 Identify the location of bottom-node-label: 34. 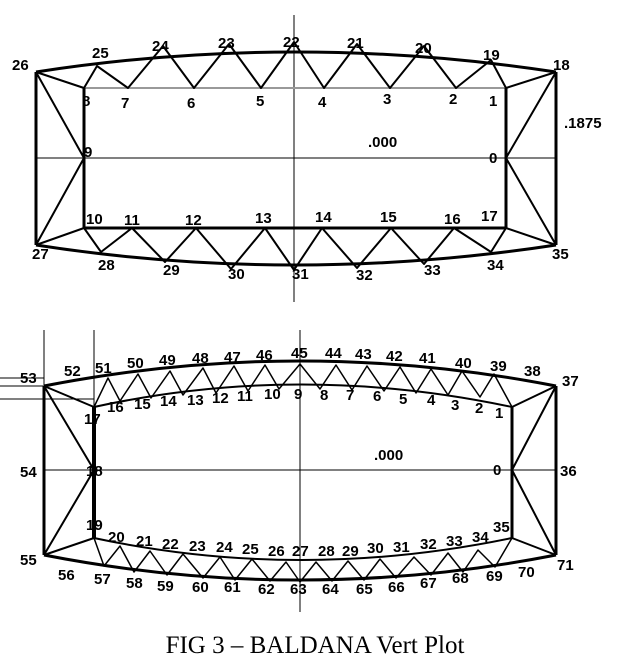
(480, 537).